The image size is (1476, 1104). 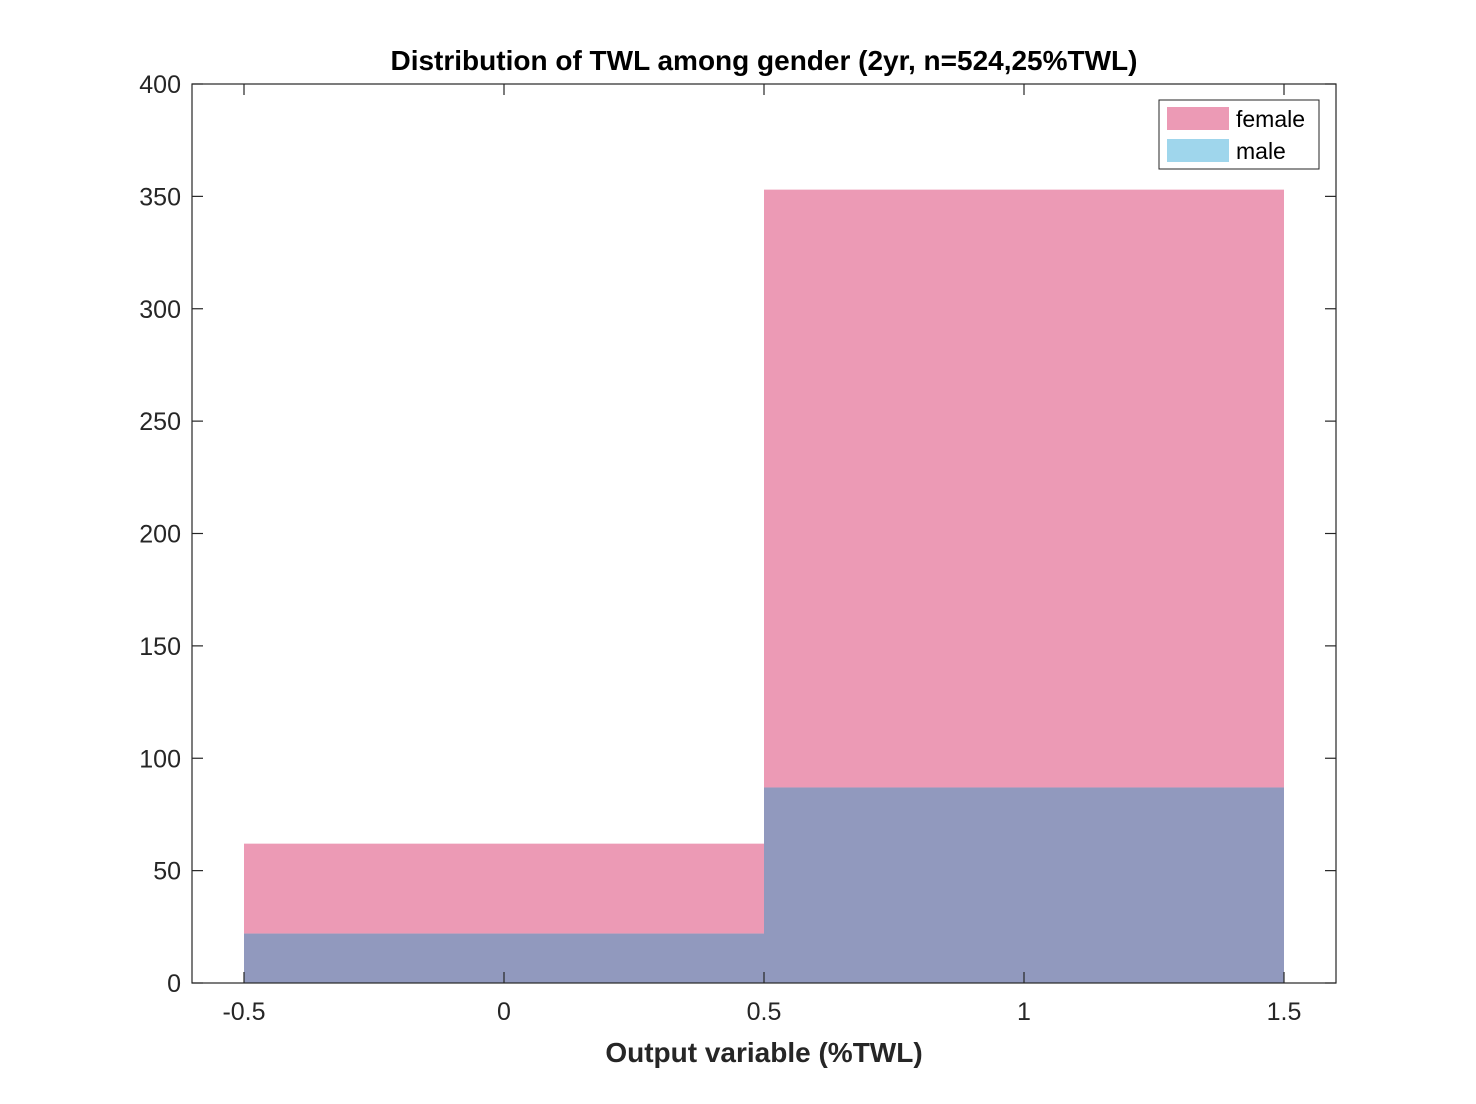 What do you see at coordinates (174, 984) in the screenshot?
I see `y-tick-label: 0` at bounding box center [174, 984].